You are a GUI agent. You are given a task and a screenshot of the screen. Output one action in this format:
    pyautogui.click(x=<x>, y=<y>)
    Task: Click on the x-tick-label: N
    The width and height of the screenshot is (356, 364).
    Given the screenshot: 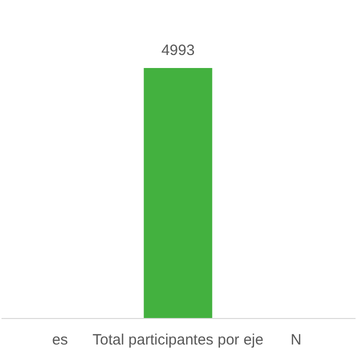 What is the action you would take?
    pyautogui.click(x=296, y=340)
    